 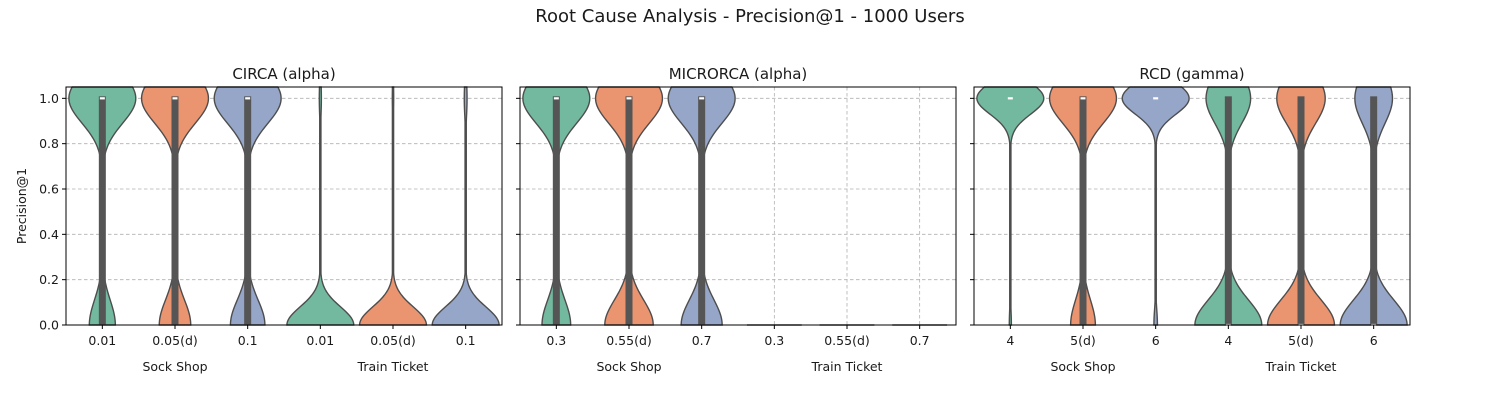 What do you see at coordinates (283, 74) in the screenshot?
I see `panel-title: CIRCA (alpha)` at bounding box center [283, 74].